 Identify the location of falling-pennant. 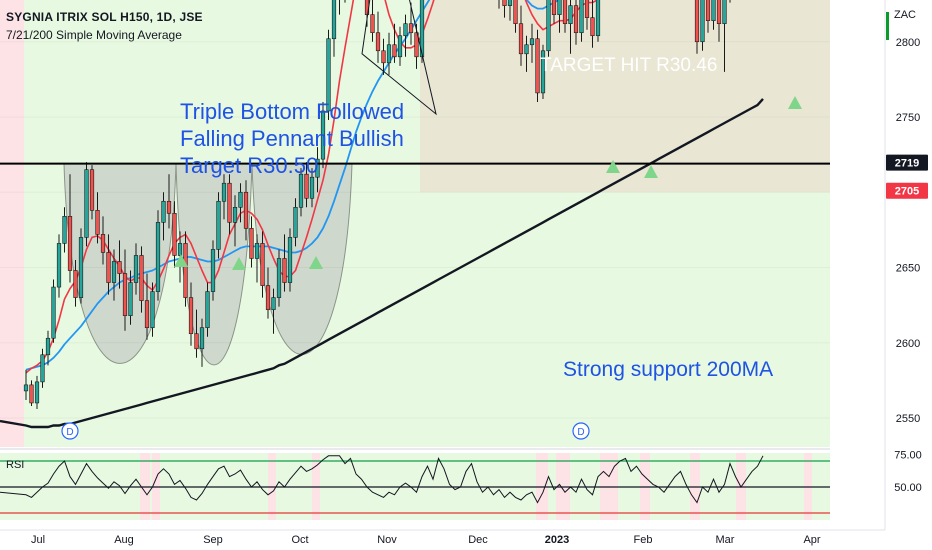
(399, 58).